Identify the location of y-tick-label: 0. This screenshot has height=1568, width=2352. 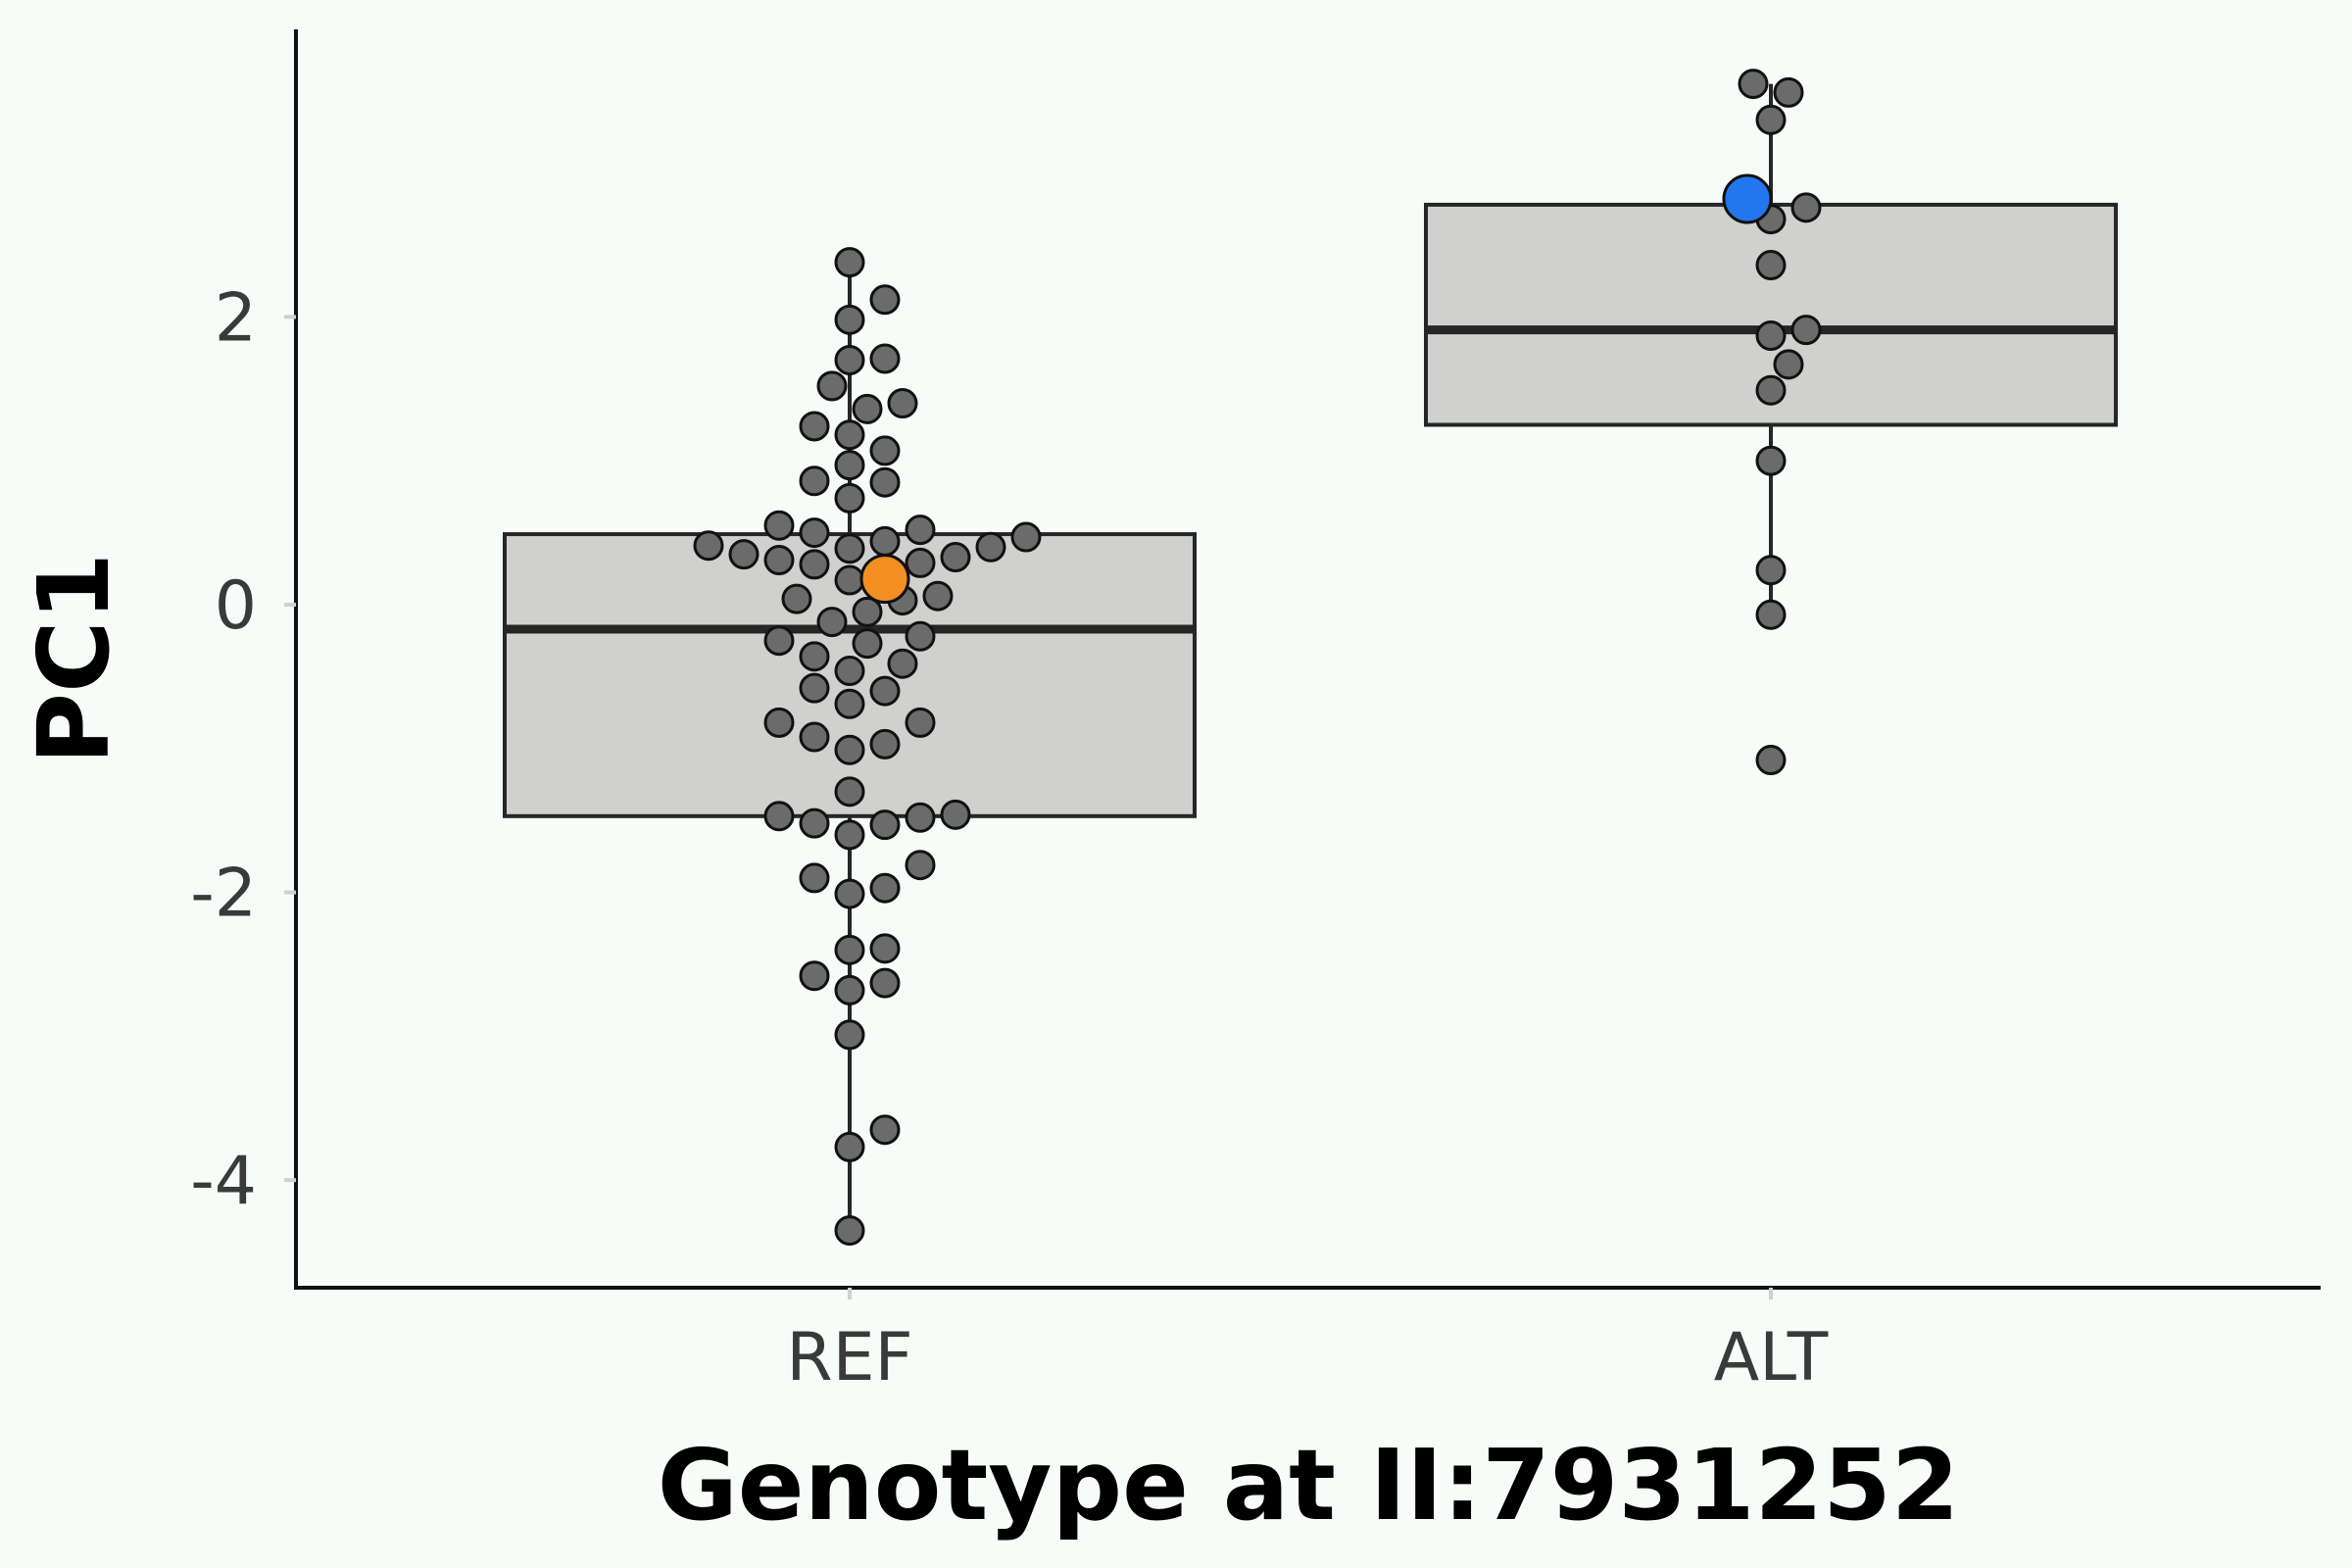
(236, 606).